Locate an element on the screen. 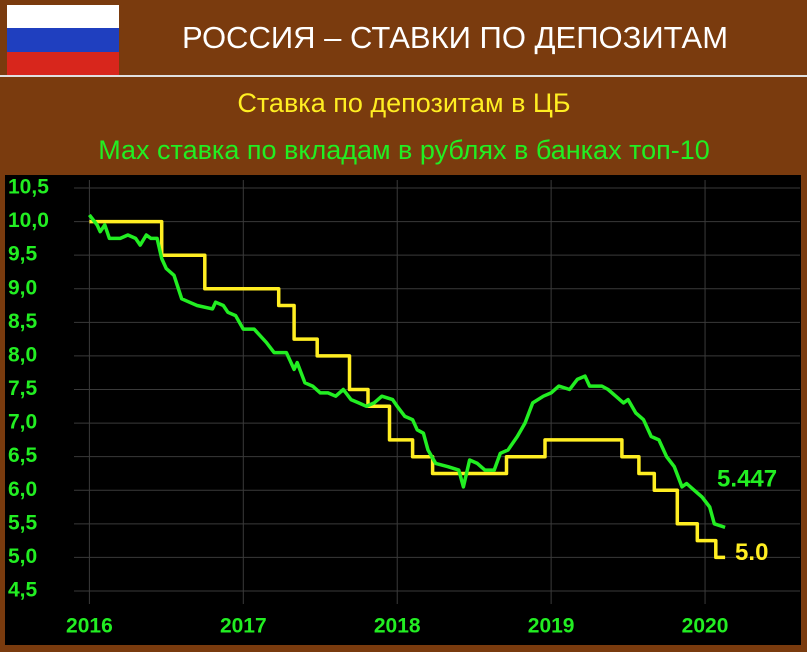 Image resolution: width=807 pixels, height=652 pixels. y-tick-label: 8,5 is located at coordinates (23, 321).